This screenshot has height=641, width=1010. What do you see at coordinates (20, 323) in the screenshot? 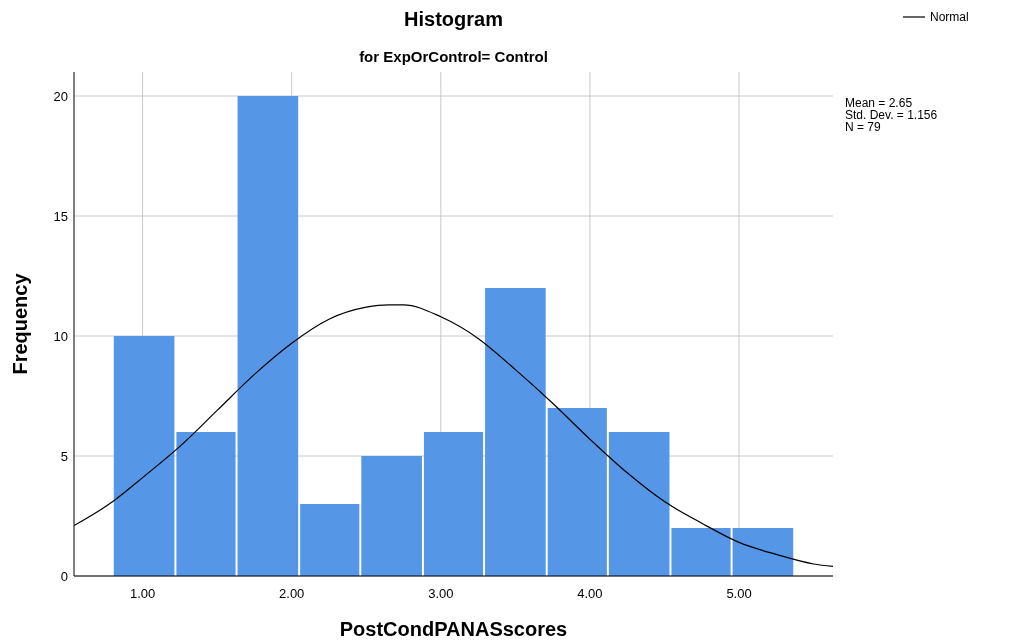
I see `y-axis-title: Frequency` at bounding box center [20, 323].